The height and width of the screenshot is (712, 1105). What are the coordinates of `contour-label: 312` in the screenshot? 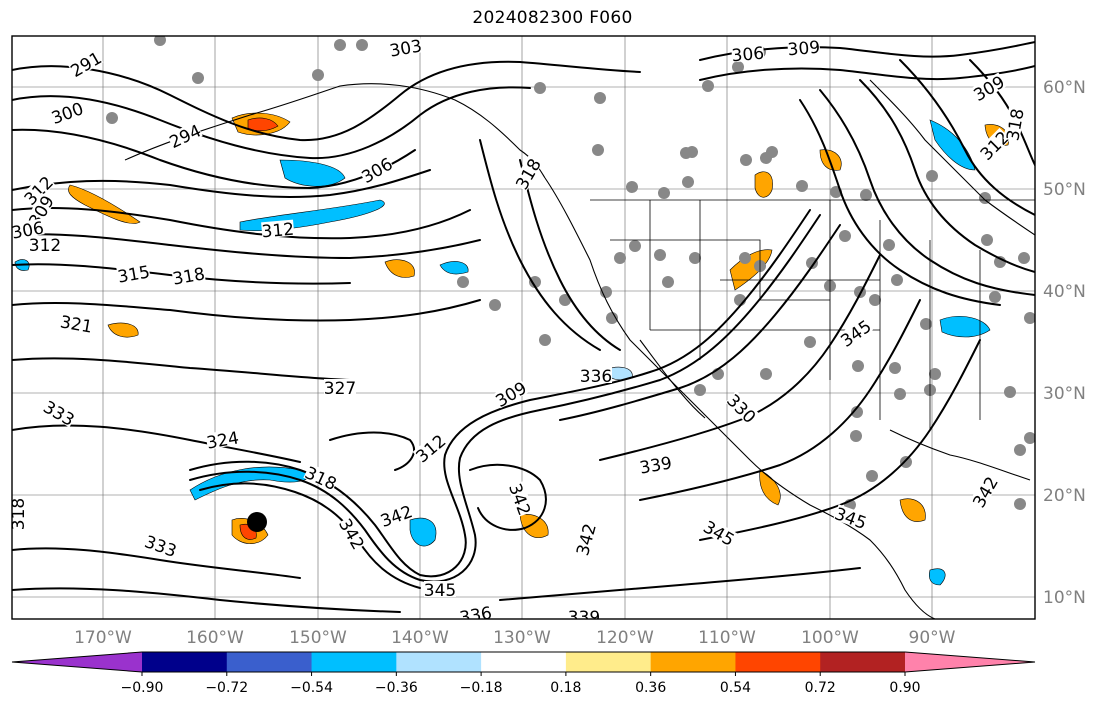 It's located at (278, 231).